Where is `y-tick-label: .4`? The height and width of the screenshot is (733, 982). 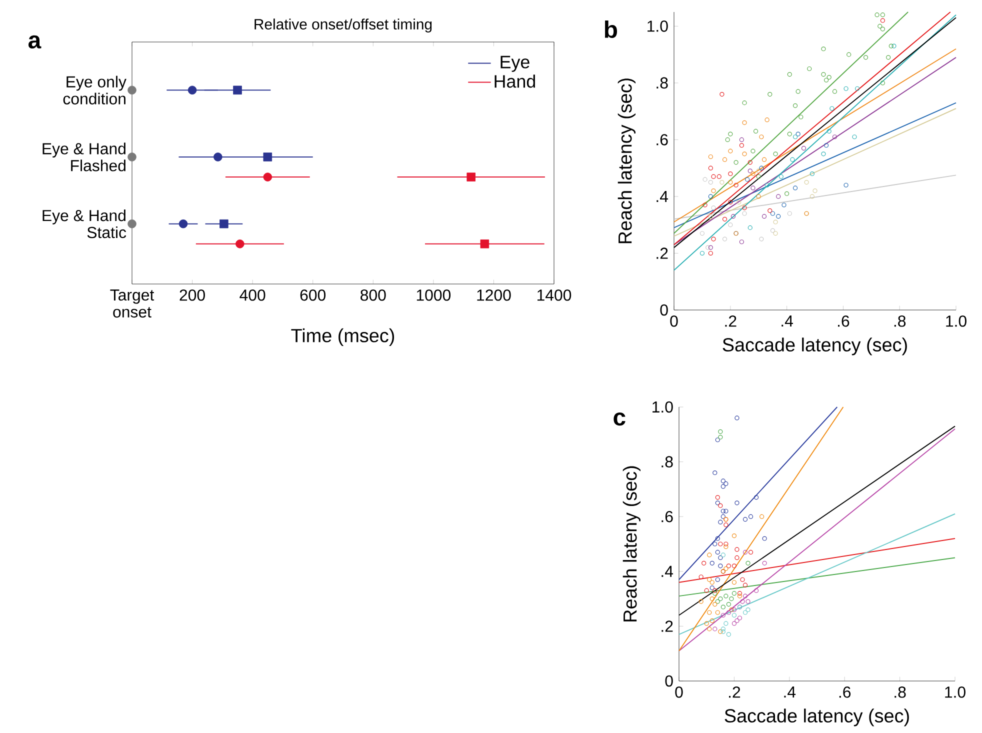
y-tick-label: .4 is located at coordinates (662, 196).